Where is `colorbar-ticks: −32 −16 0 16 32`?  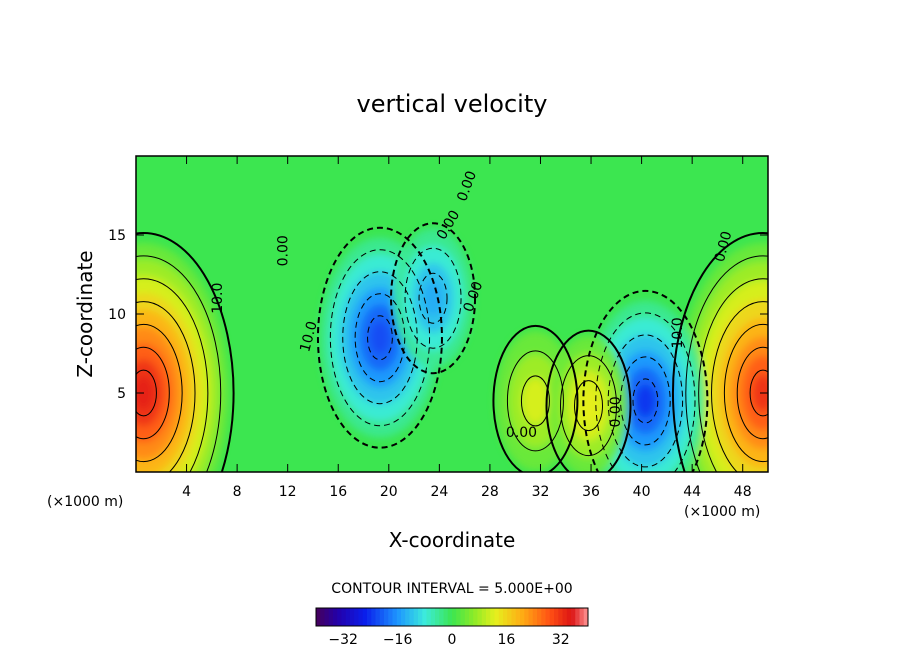
colorbar-ticks: −32 −16 0 16 32 is located at coordinates (448, 640).